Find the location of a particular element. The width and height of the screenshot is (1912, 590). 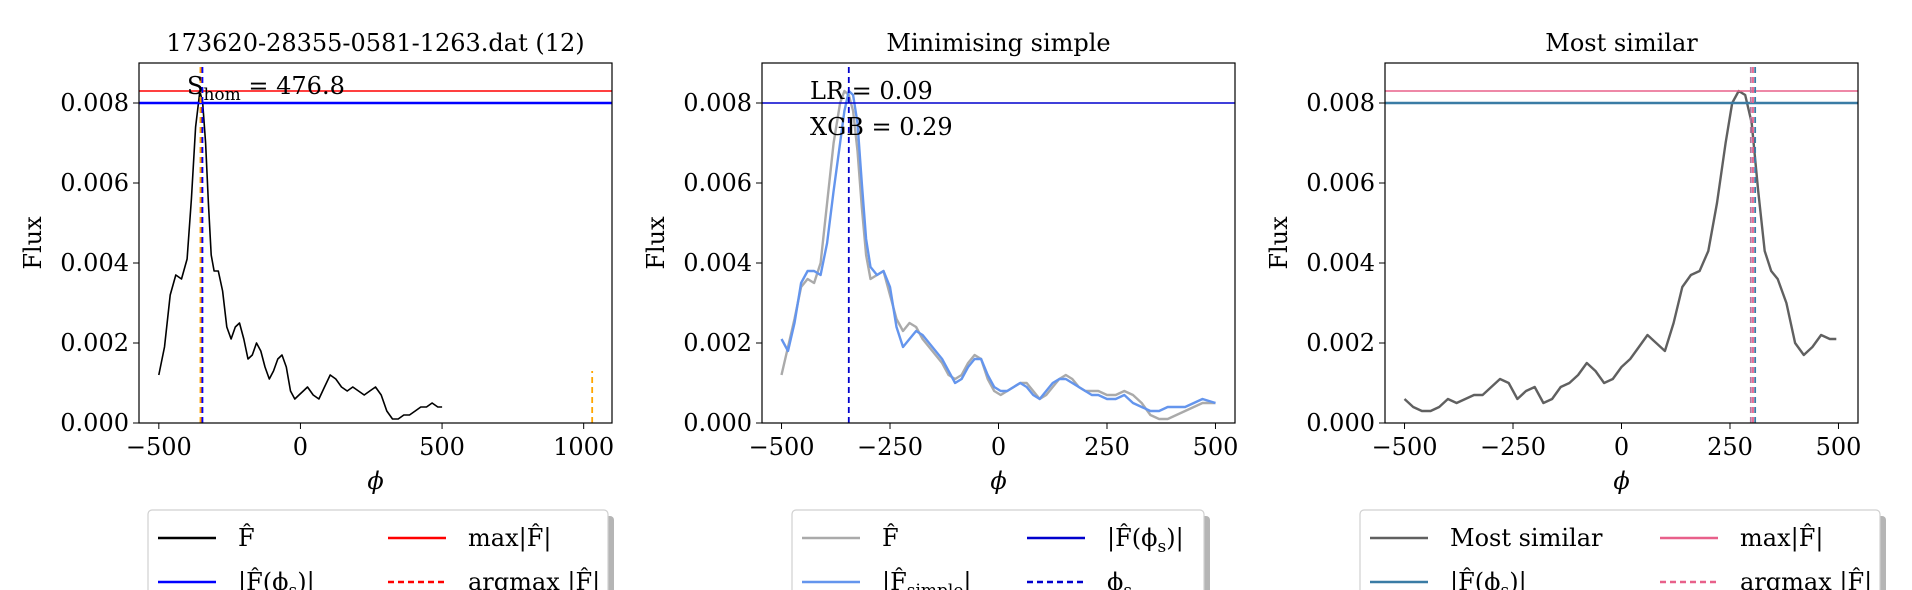

x-tick-label: 1000 is located at coordinates (583, 447).